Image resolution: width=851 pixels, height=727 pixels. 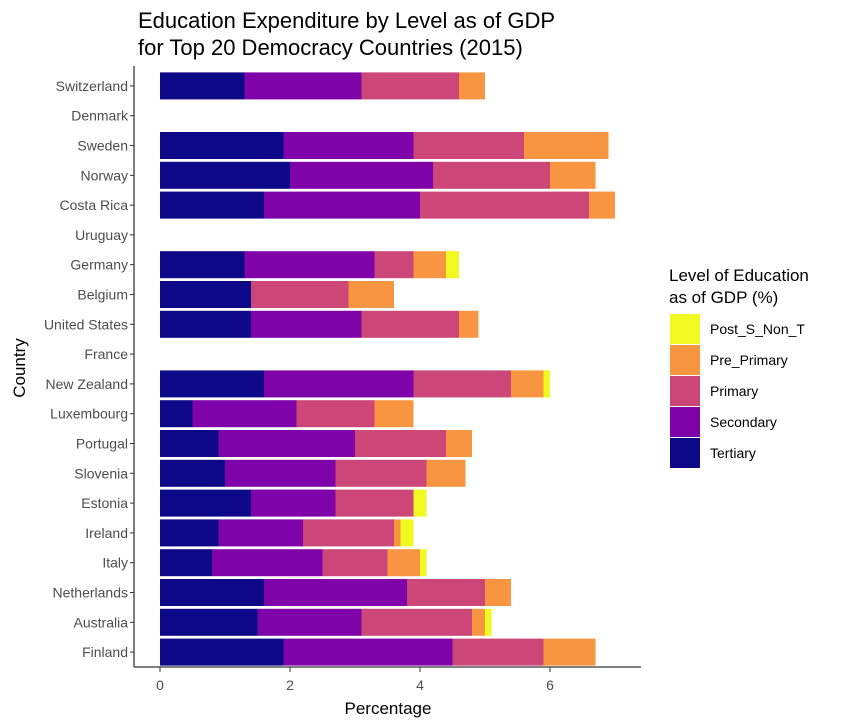 What do you see at coordinates (498, 592) in the screenshot?
I see `bar-netherlands-pre-primary` at bounding box center [498, 592].